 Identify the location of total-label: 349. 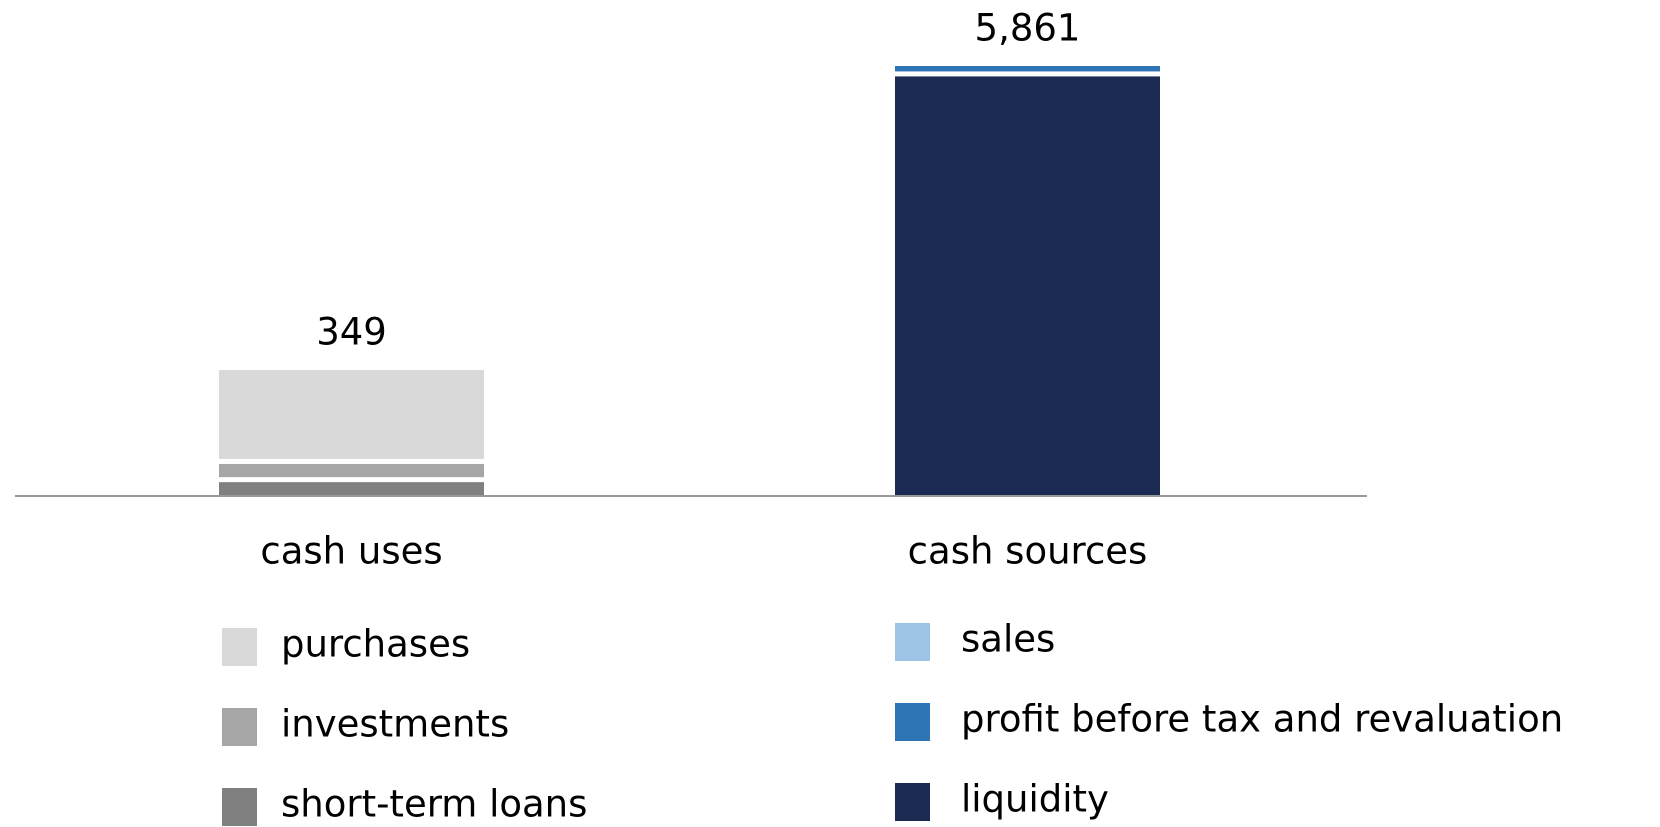
(351, 332).